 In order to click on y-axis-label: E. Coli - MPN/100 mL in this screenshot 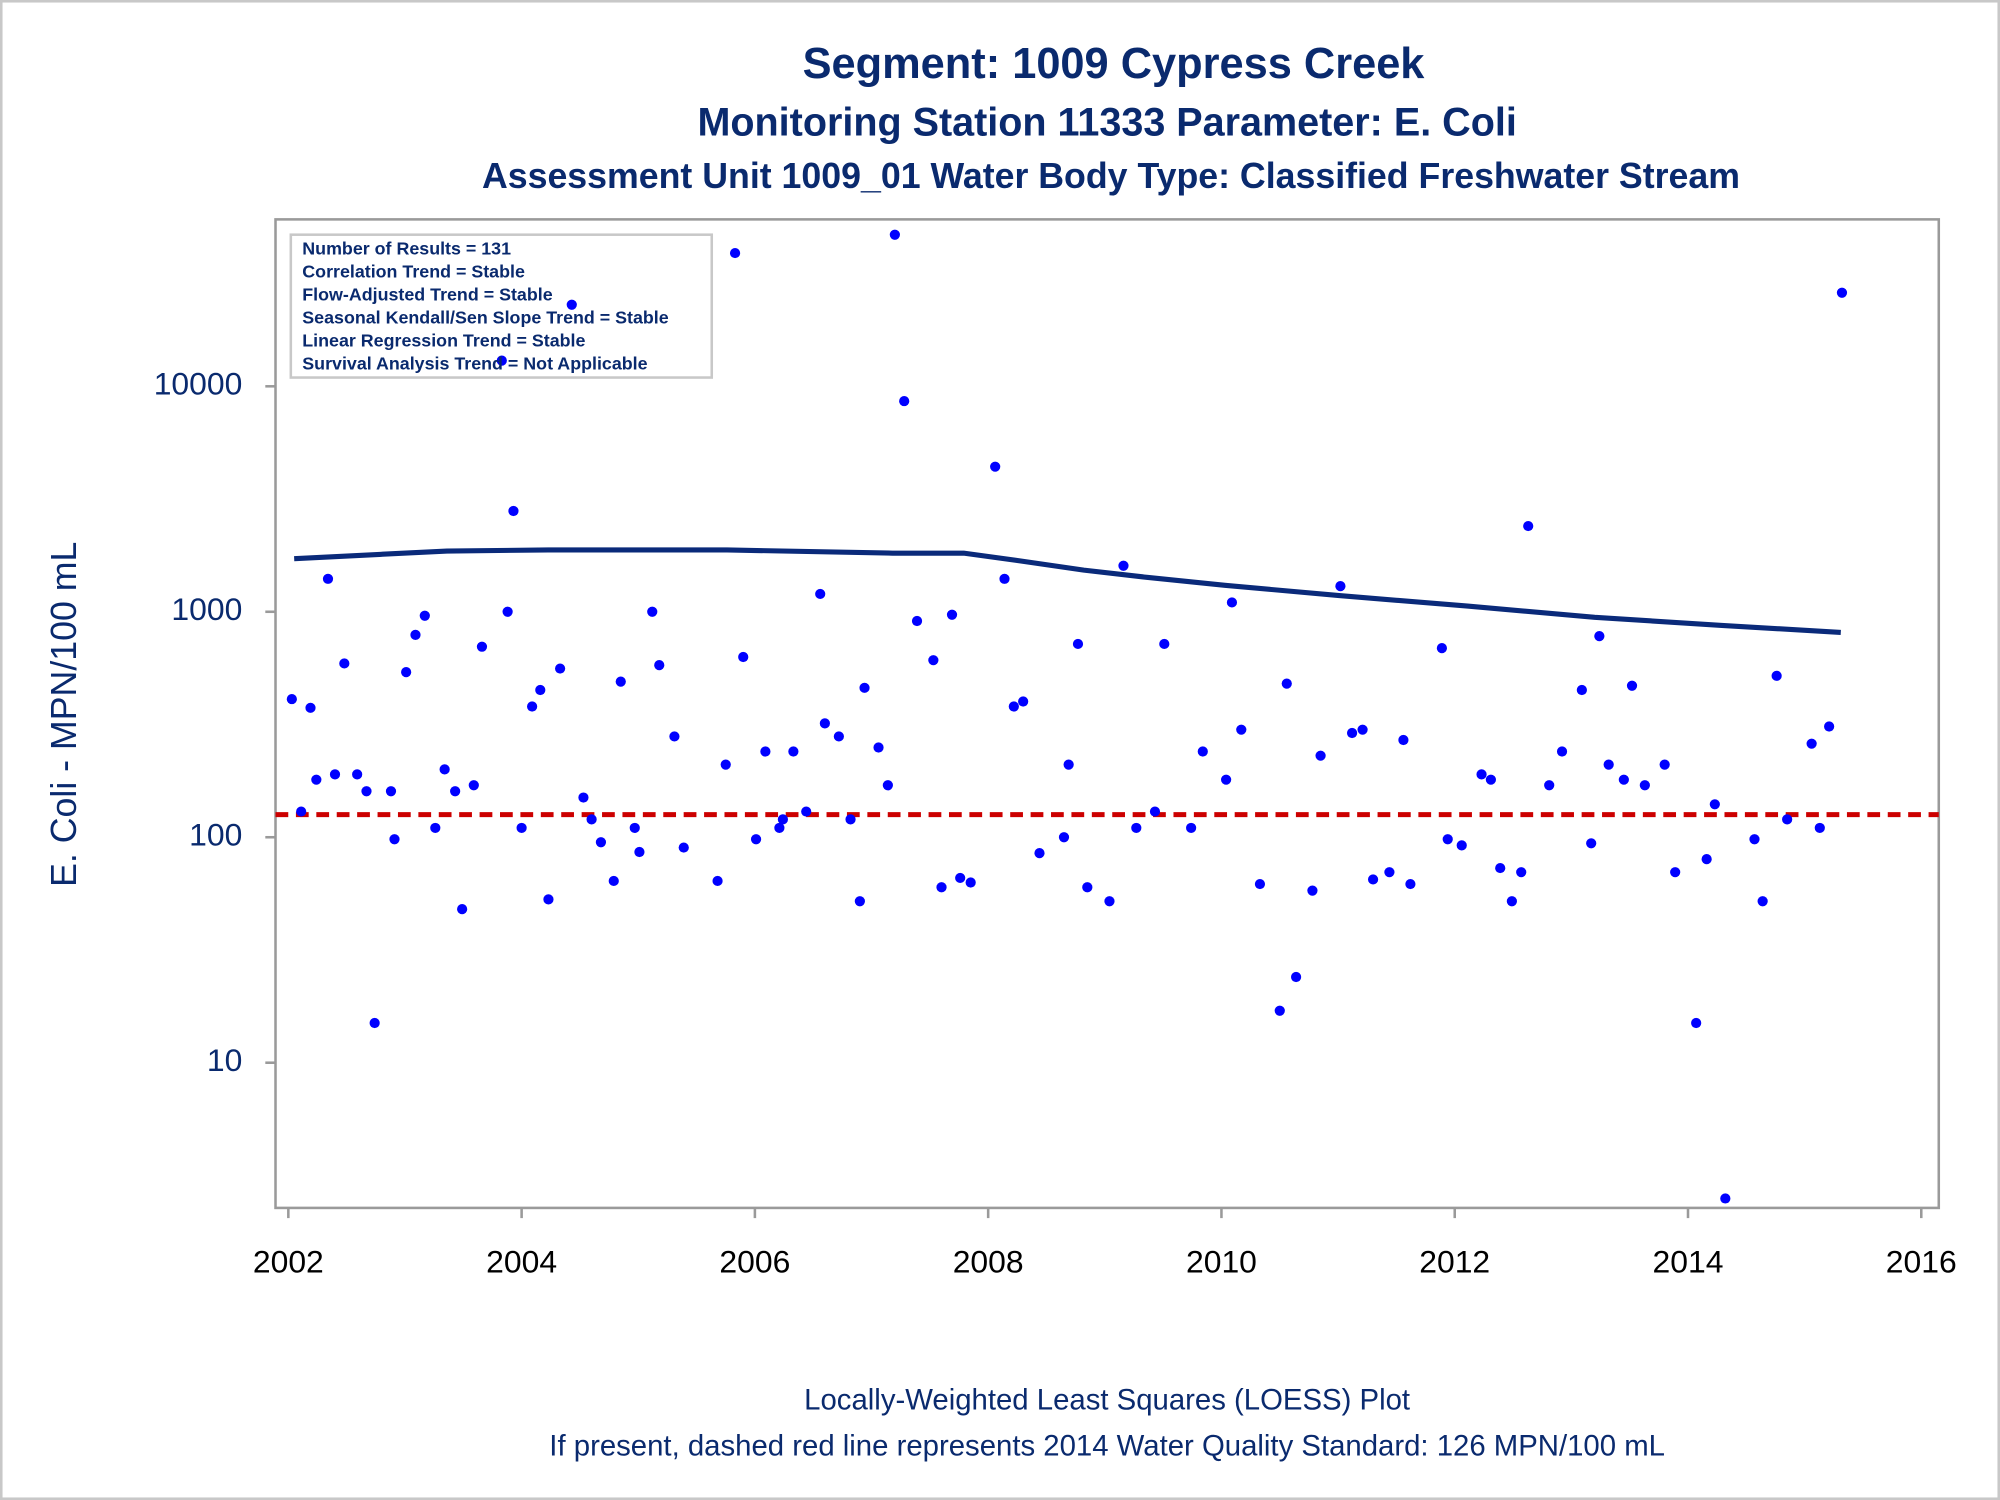, I will do `click(64, 714)`.